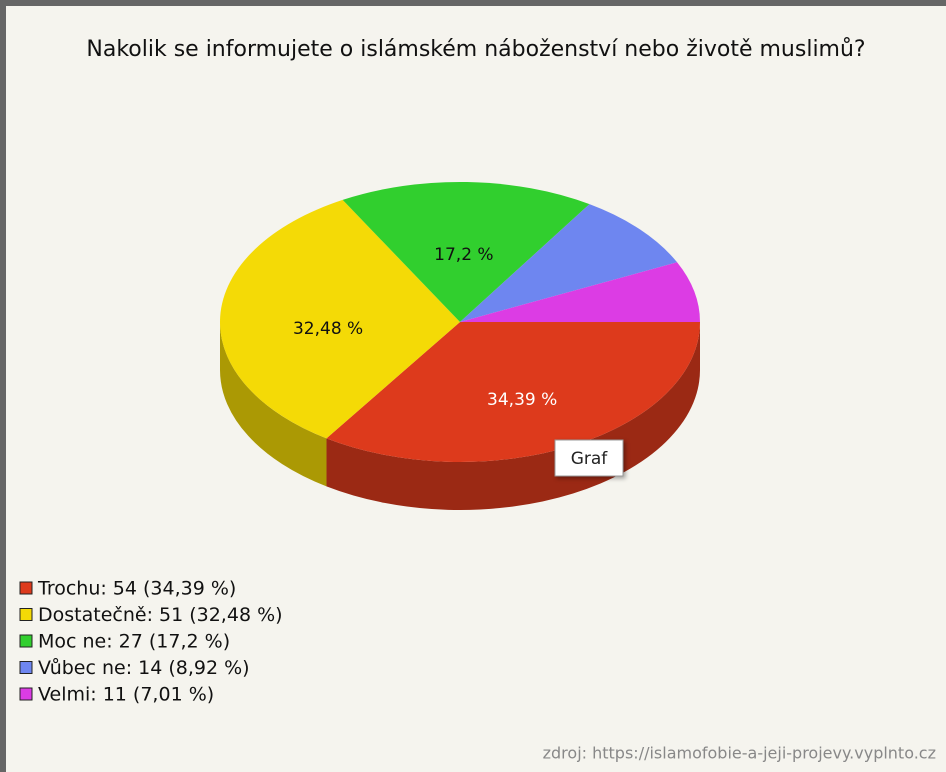 Image resolution: width=946 pixels, height=772 pixels. Describe the element at coordinates (126, 695) in the screenshot. I see `legend-label: Velmi: 11 (7,01 %)` at that location.